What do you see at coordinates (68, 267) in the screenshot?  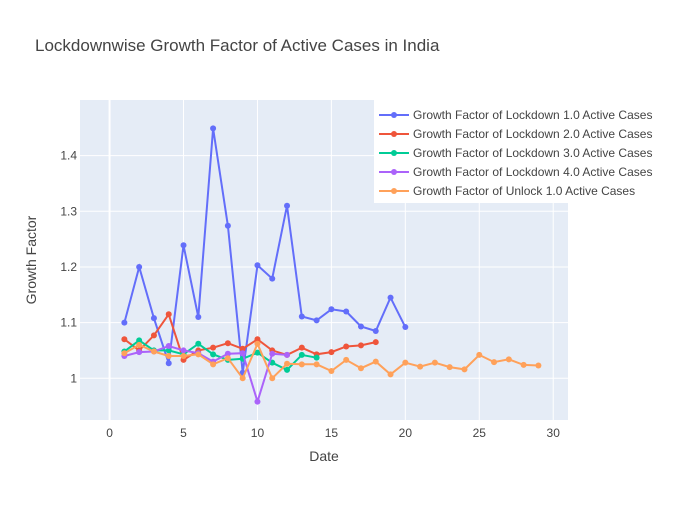 I see `y-tick-label: 1.2` at bounding box center [68, 267].